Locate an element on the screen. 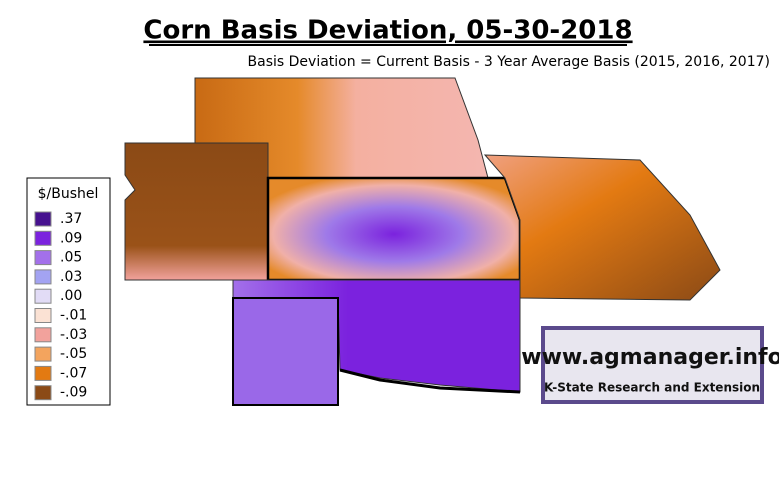 The height and width of the screenshot is (485, 779). legend-label: .09 is located at coordinates (71, 238).